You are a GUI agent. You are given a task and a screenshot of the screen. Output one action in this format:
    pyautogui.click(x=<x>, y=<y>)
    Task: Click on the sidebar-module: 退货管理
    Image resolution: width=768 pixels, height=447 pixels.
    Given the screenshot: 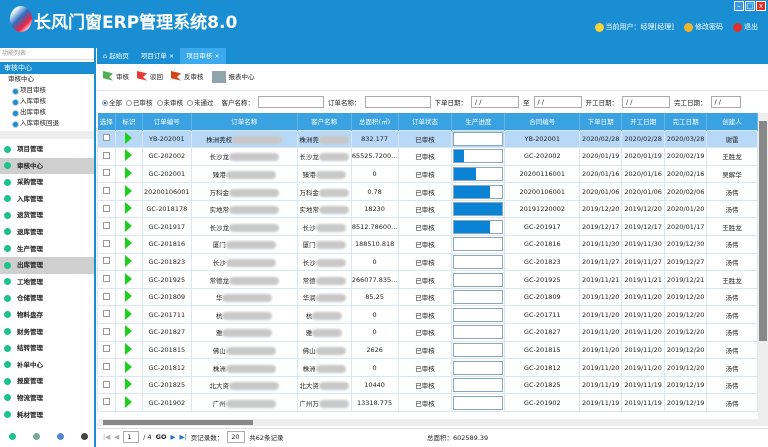 What is the action you would take?
    pyautogui.click(x=47, y=215)
    